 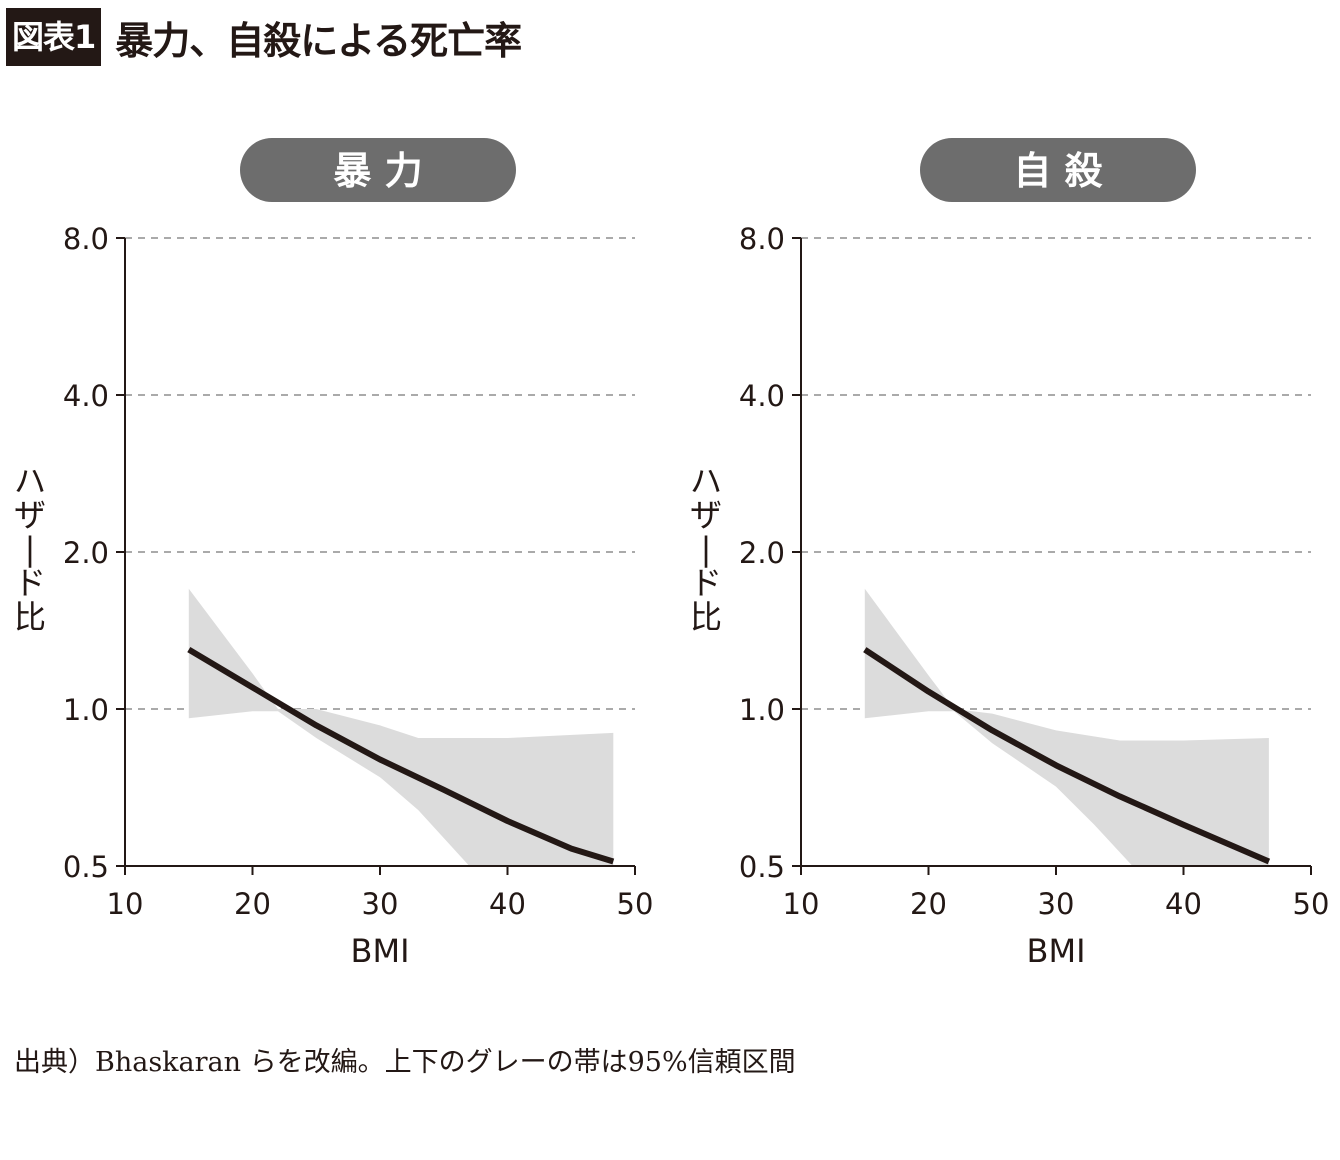 I want to click on figure-title: 暴力、自殺による死亡率, so click(x=318, y=40).